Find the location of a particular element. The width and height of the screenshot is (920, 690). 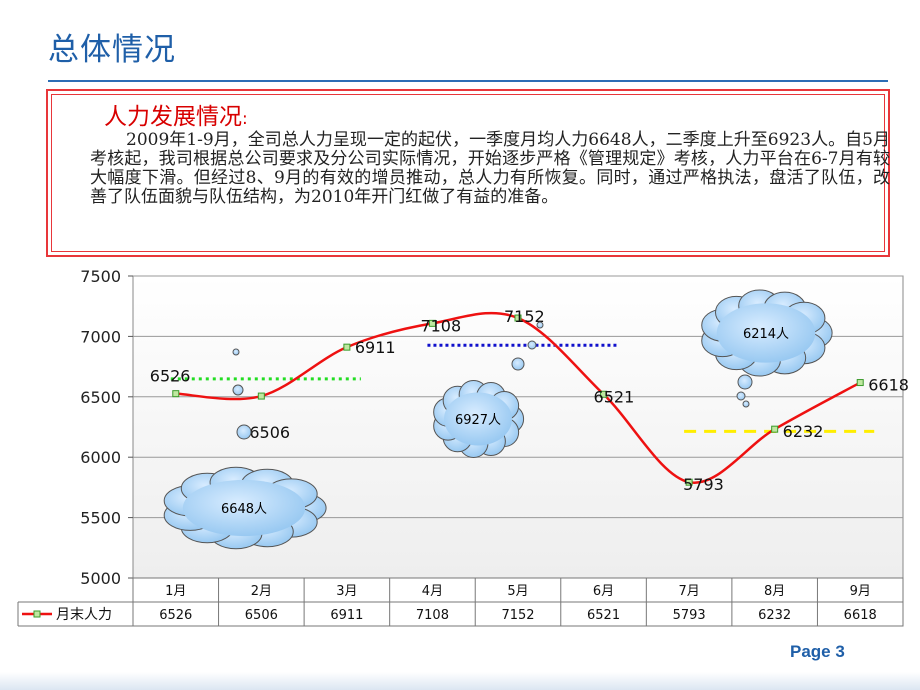

summary-heading: 人力发展情况: is located at coordinates (176, 114).